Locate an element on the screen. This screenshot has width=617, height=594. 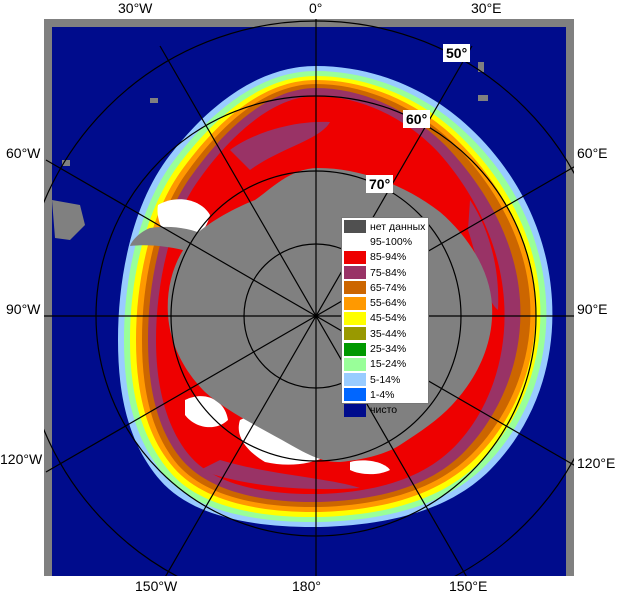
lon-label-120e: 120°E is located at coordinates (596, 463).